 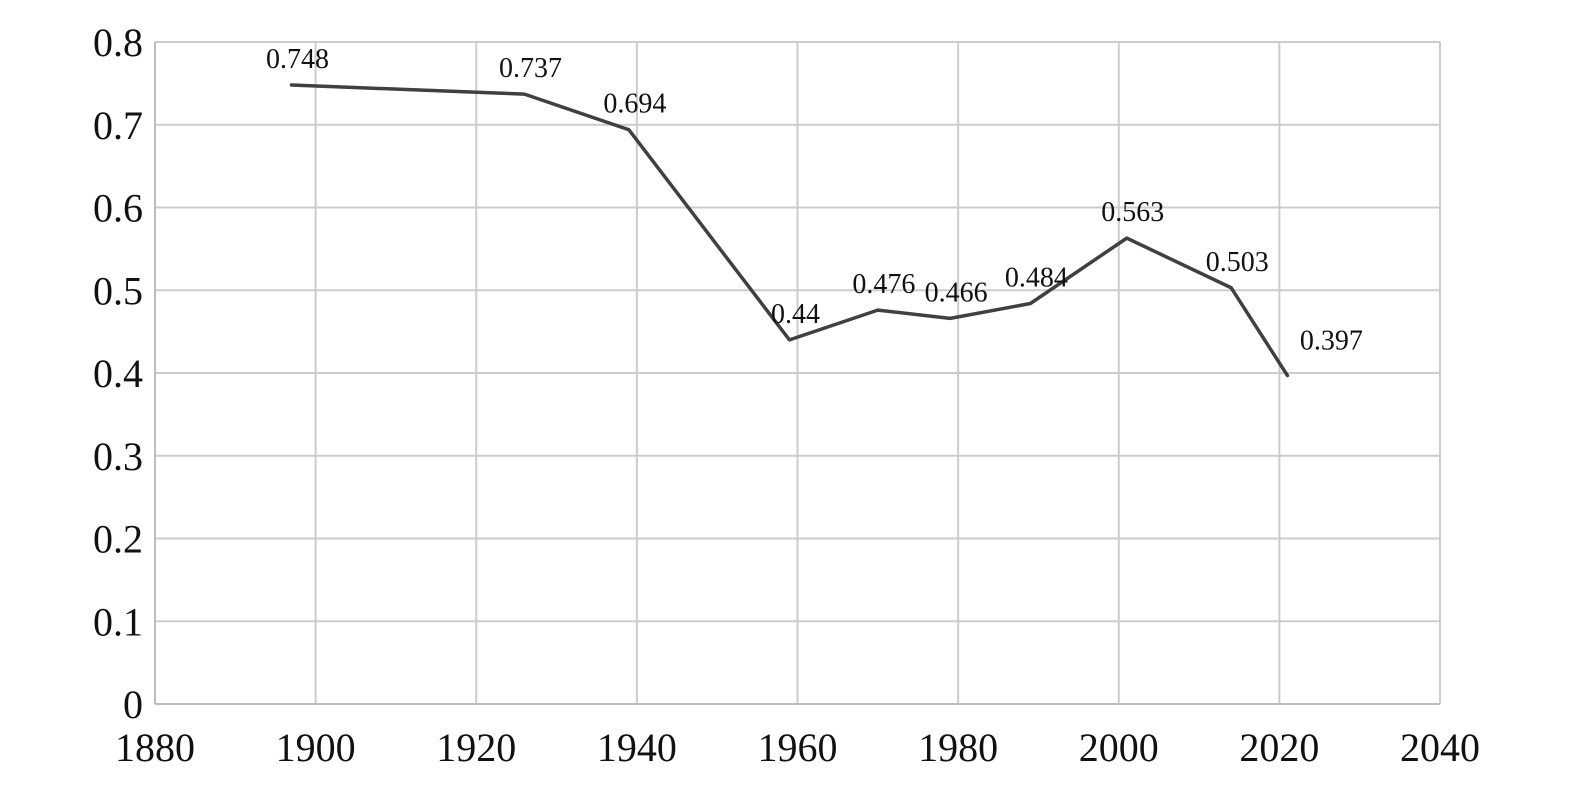 I want to click on data-label: 0.737, so click(x=530, y=68).